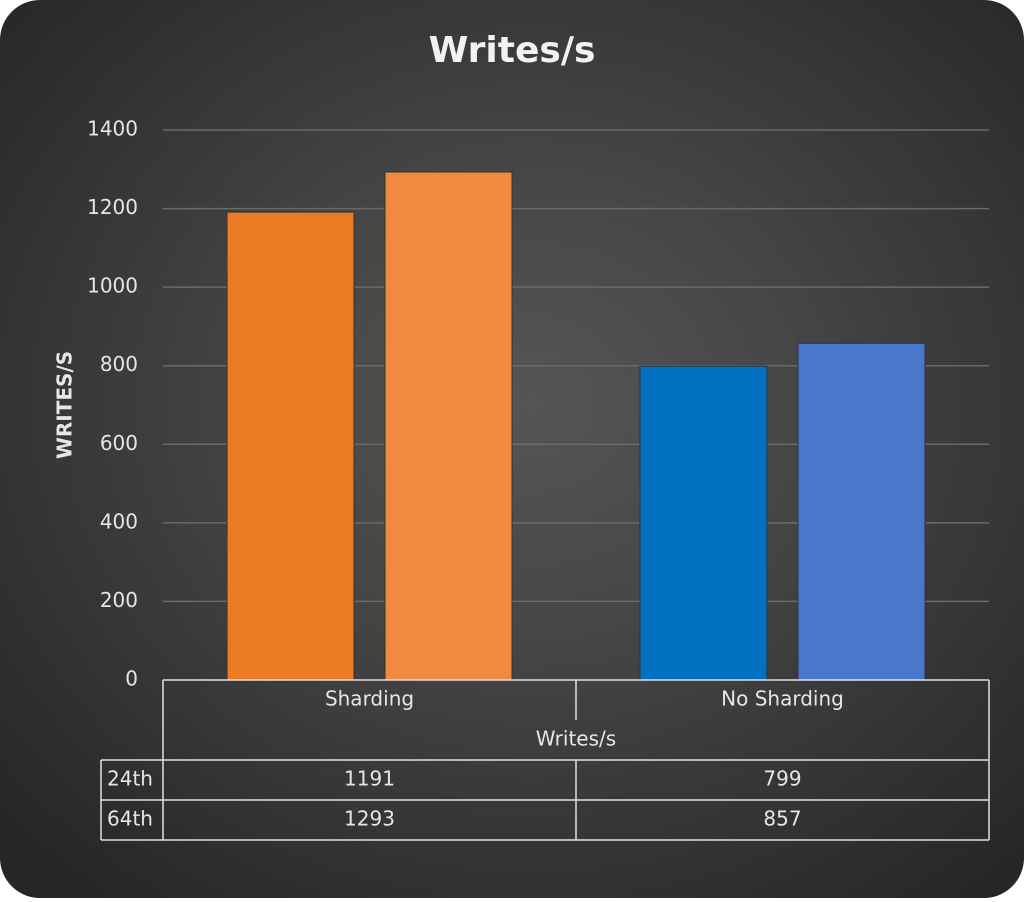  What do you see at coordinates (119, 364) in the screenshot?
I see `y-tick-label: 800` at bounding box center [119, 364].